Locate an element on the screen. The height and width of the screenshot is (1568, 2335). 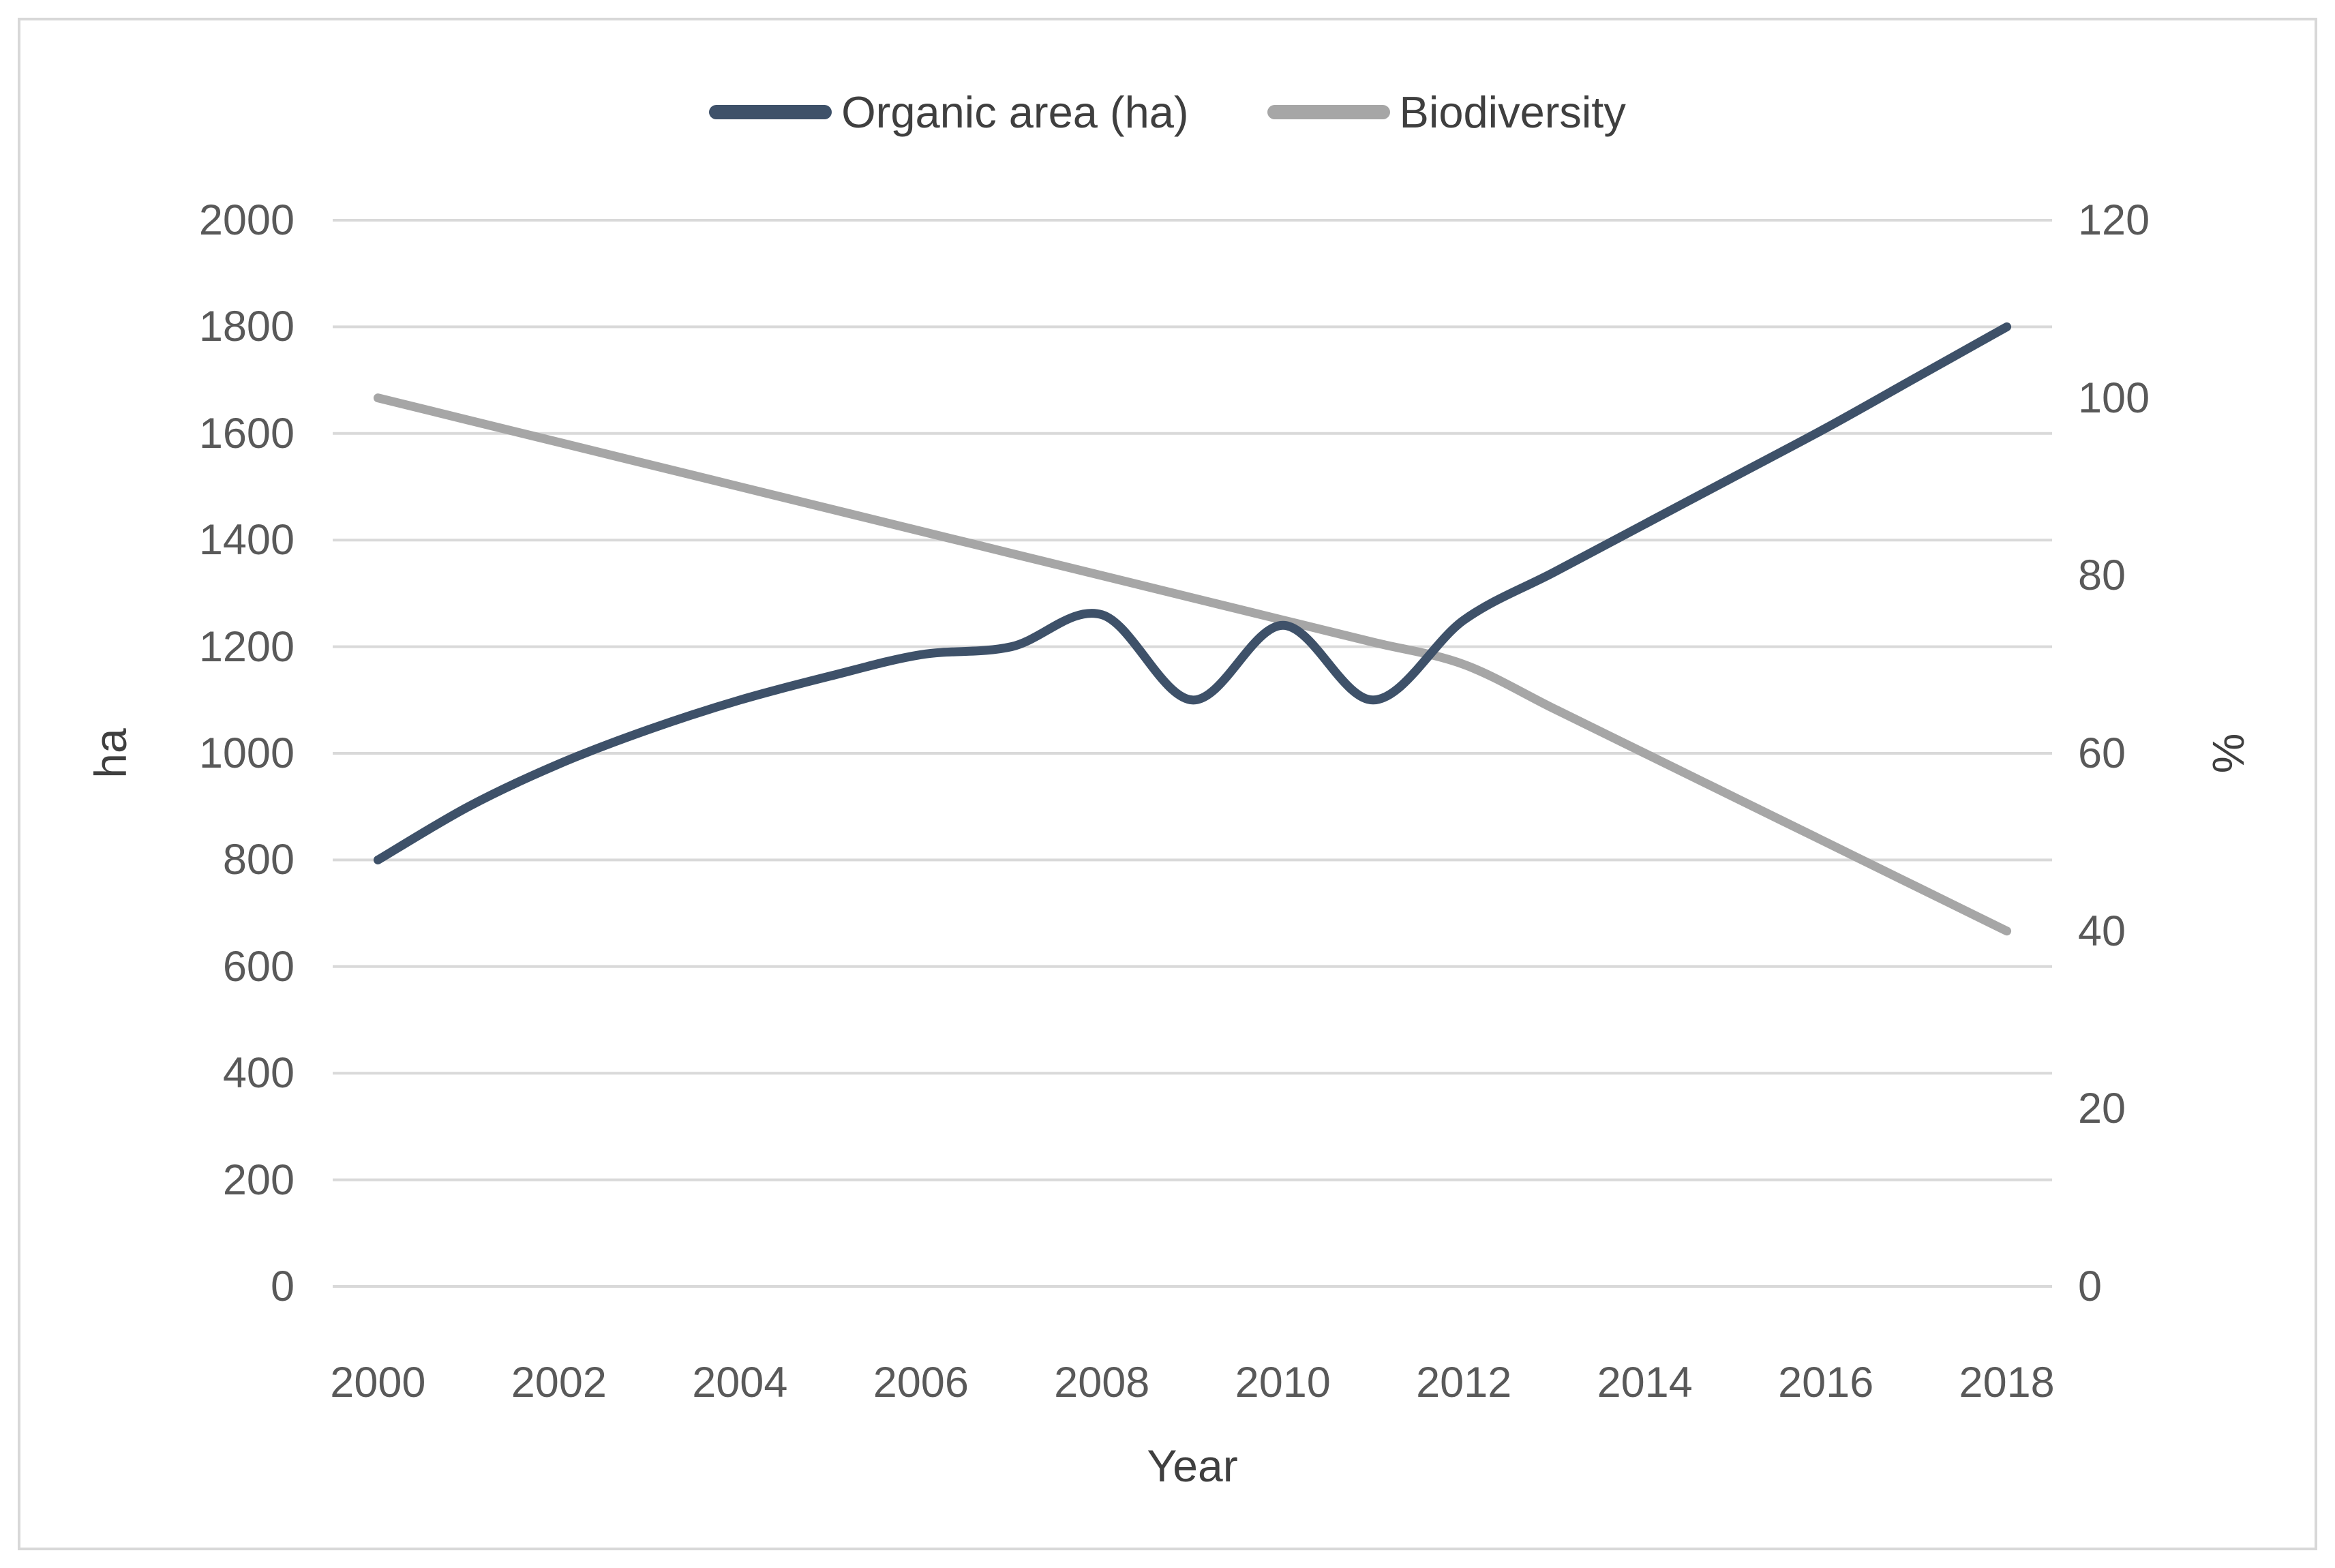
x-axis-tick-label: 2000 is located at coordinates (378, 1382).